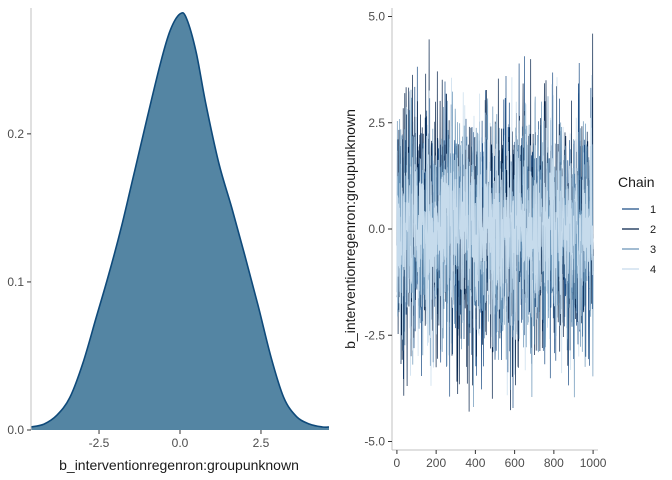 Image resolution: width=672 pixels, height=480 pixels. I want to click on density-x-tick-label: -2.5, so click(99, 443).